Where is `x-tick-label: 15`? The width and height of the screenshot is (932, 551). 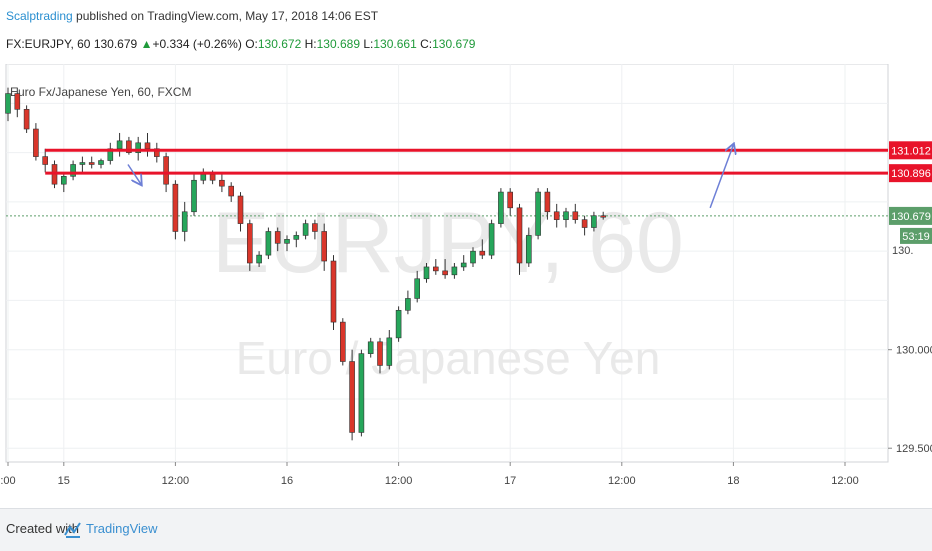
x-tick-label: 15 is located at coordinates (64, 481).